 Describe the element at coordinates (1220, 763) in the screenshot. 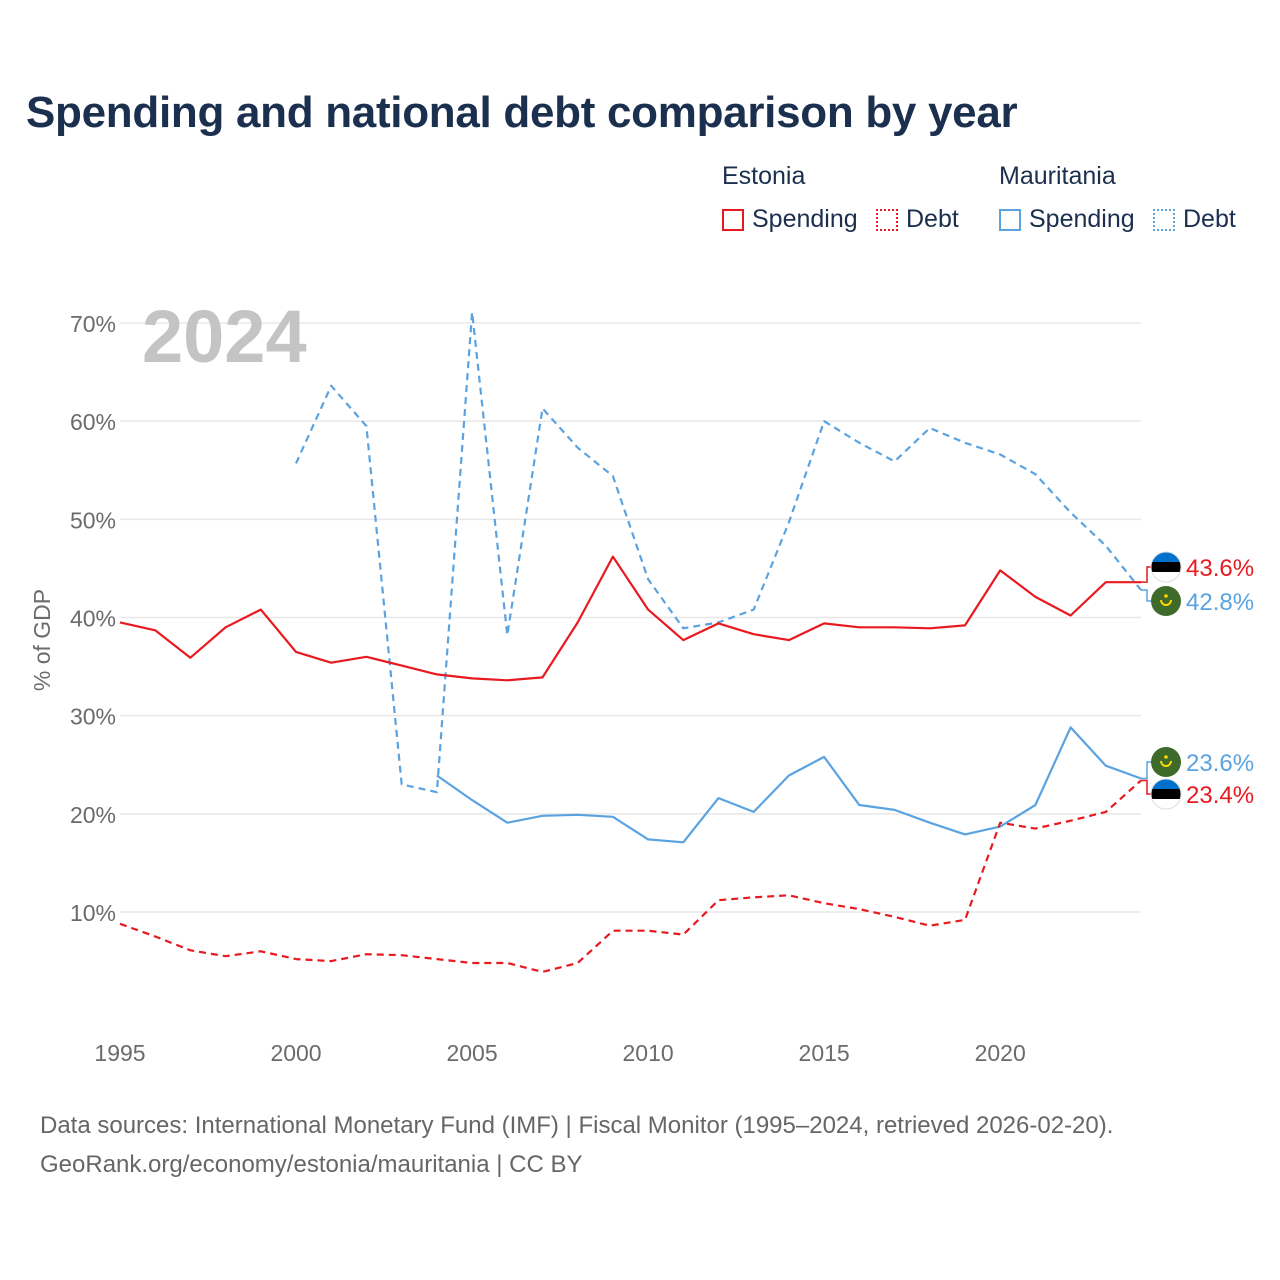

I see `end-value-label: 23.6%` at that location.